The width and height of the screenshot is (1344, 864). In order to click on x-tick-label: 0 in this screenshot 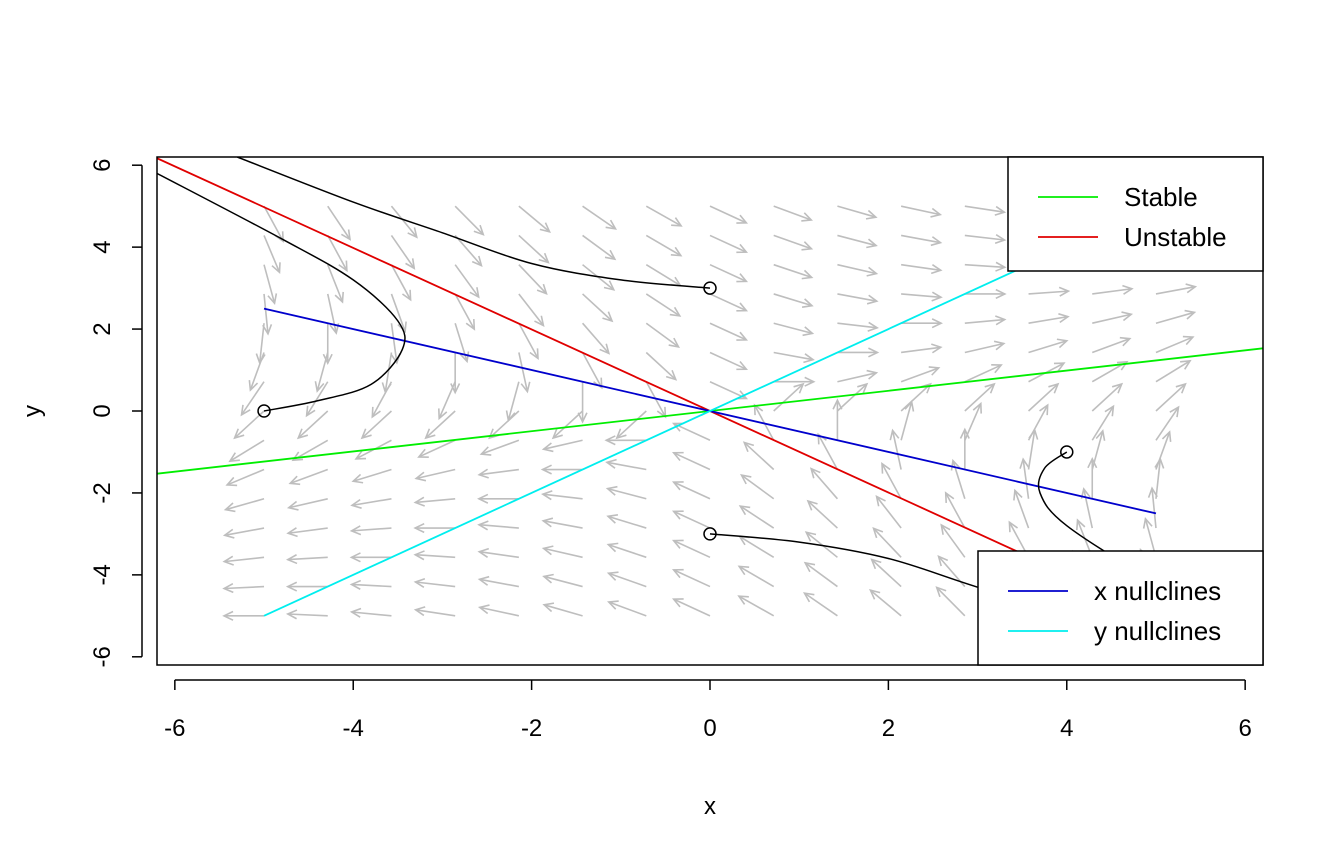, I will do `click(709, 728)`.